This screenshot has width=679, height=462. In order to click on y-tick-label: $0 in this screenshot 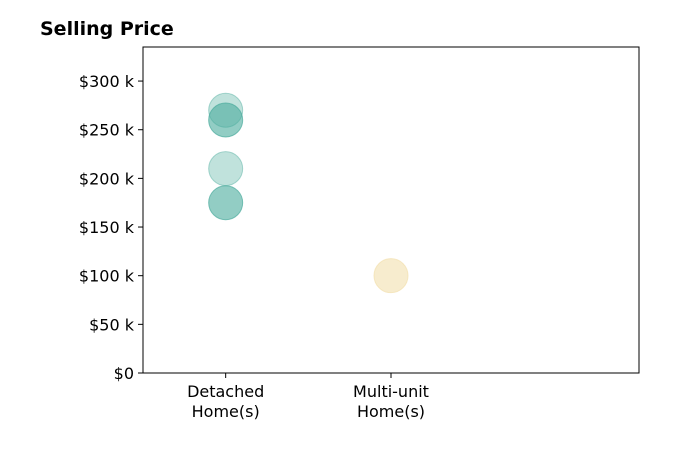, I will do `click(124, 373)`.